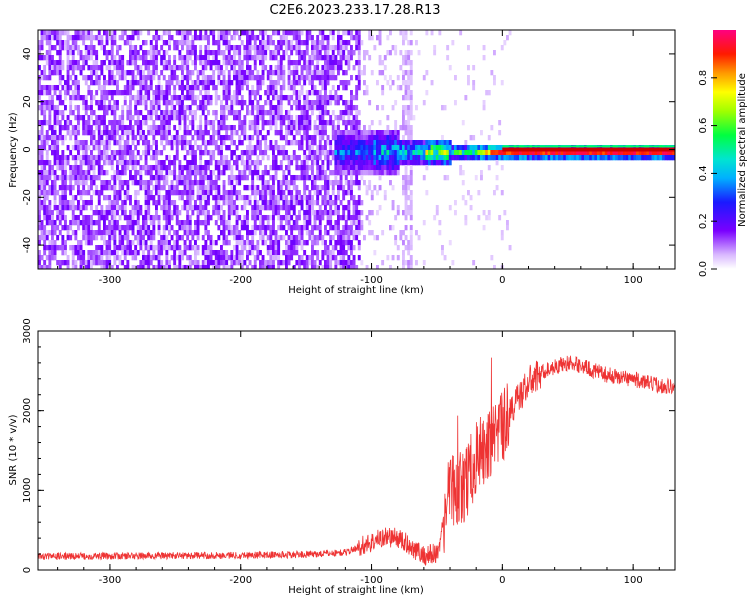  What do you see at coordinates (354, 10) in the screenshot?
I see `chart-title: C2E6.2023.233.17.28.R13` at bounding box center [354, 10].